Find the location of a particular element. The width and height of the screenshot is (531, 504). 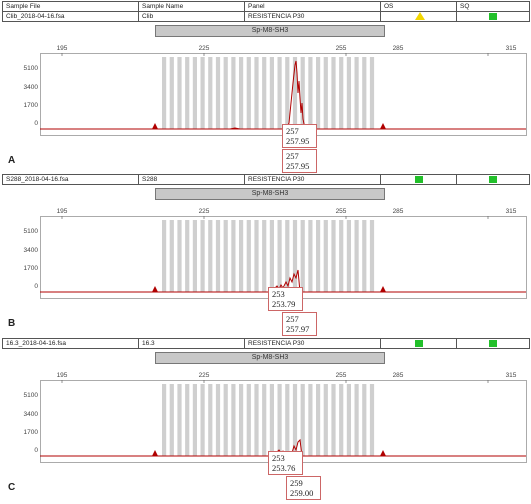

allele-call-label: 259 259.00 is located at coordinates (303, 488).